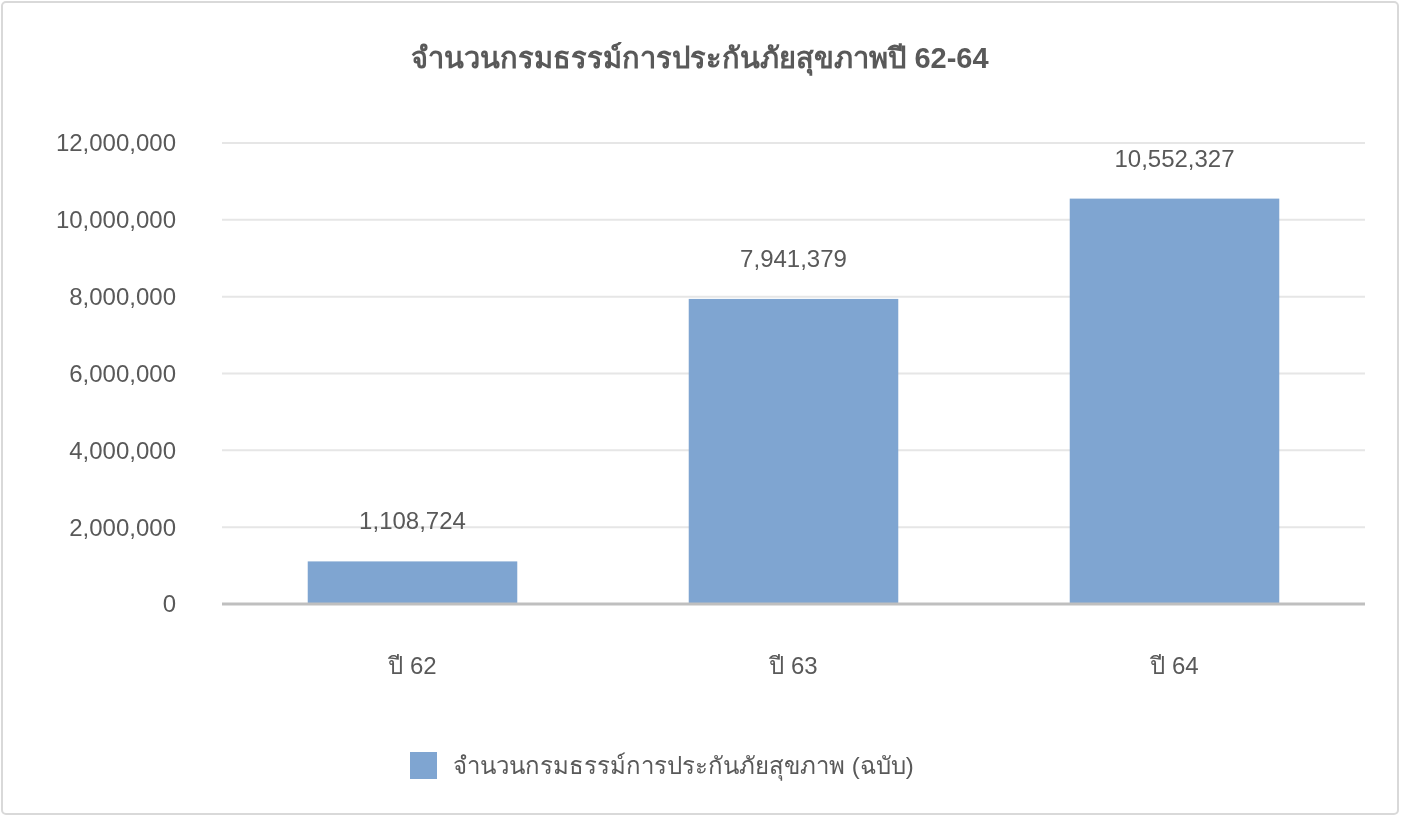 Image resolution: width=1402 pixels, height=819 pixels. Describe the element at coordinates (683, 767) in the screenshot. I see `legend-label: จำนวนกรมธรรม์การประกันภัยสุขภาพ (ฉบับ)` at that location.